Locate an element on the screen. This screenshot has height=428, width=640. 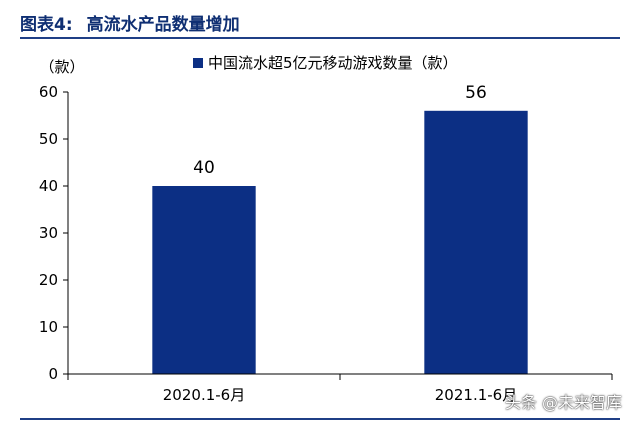
figure-title: 高流水产品数量增加 is located at coordinates (163, 24).